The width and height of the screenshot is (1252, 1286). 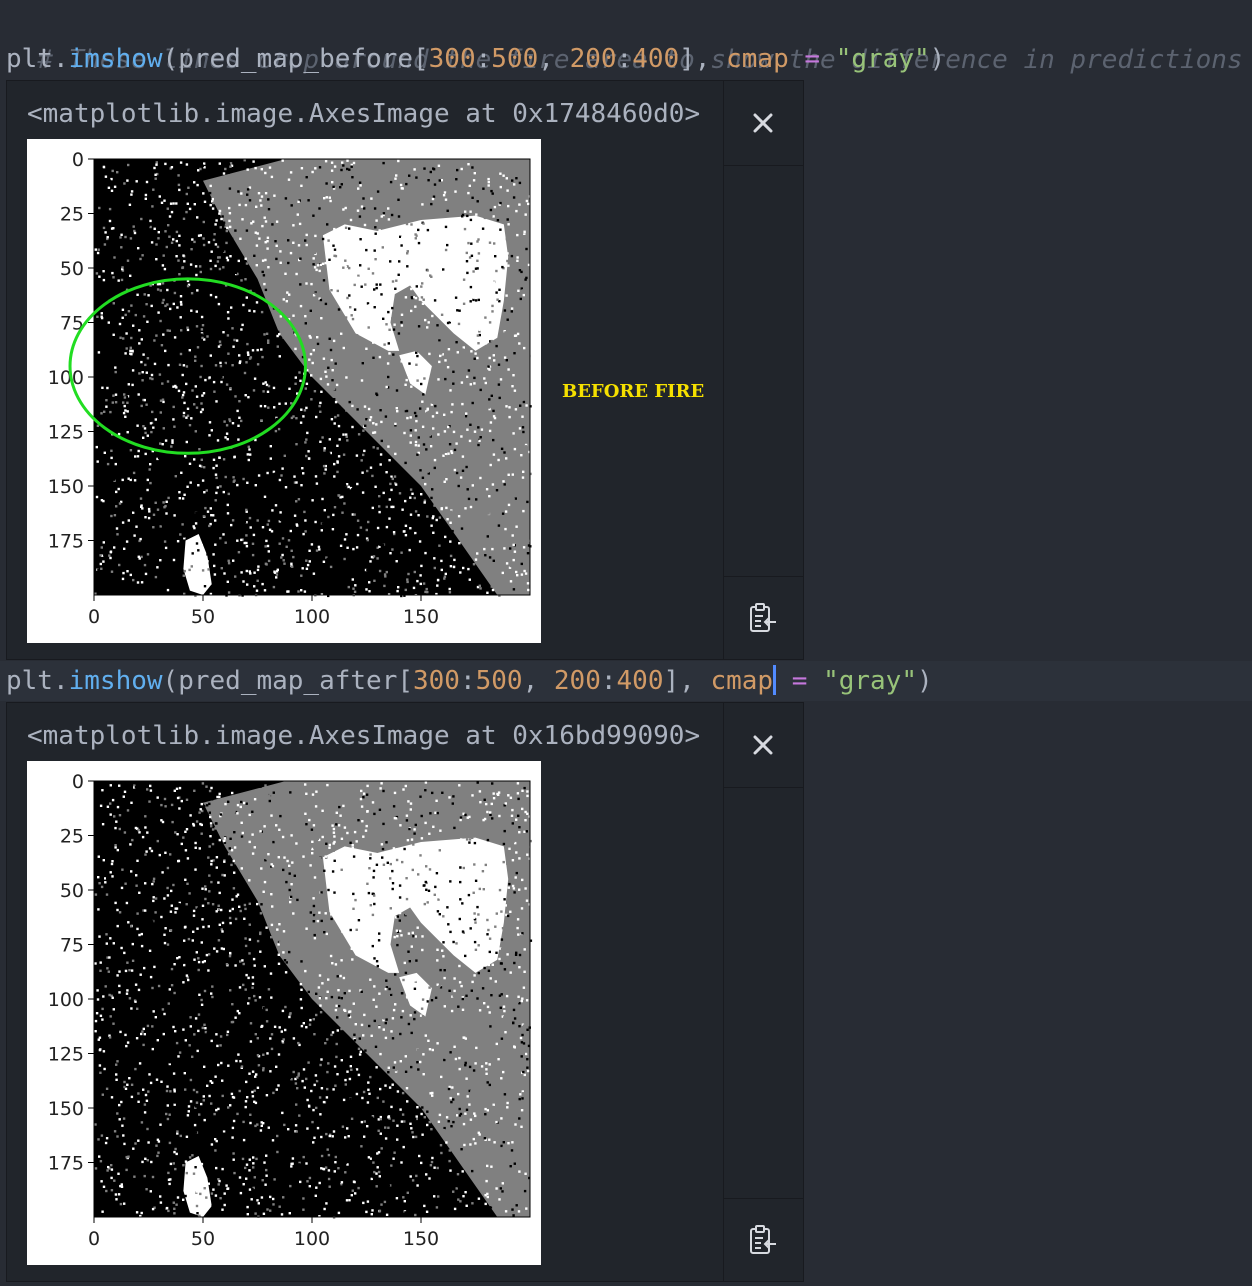 What do you see at coordinates (295, 59) in the screenshot?
I see `code-token: (pred_map_before[` at bounding box center [295, 59].